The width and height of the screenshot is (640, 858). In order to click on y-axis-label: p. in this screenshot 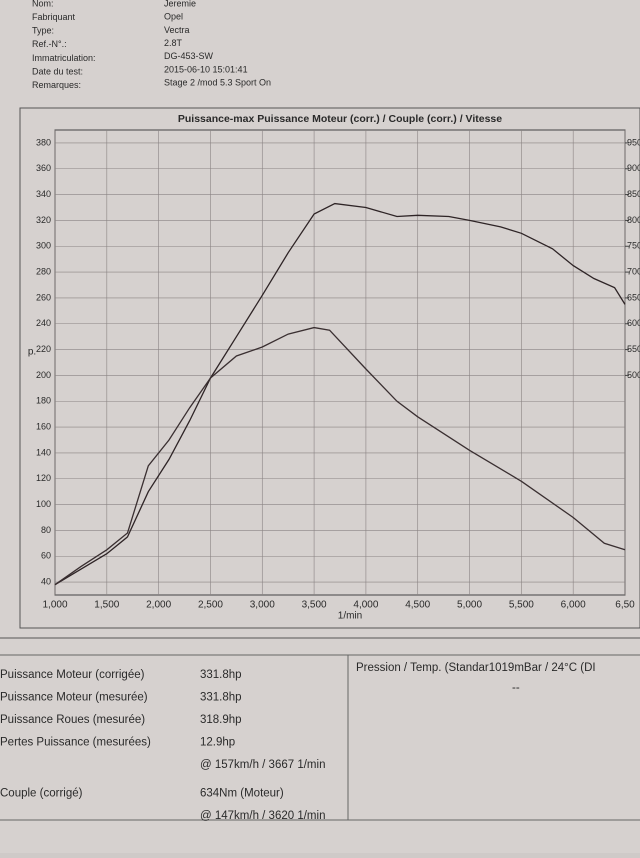, I will do `click(32, 352)`.